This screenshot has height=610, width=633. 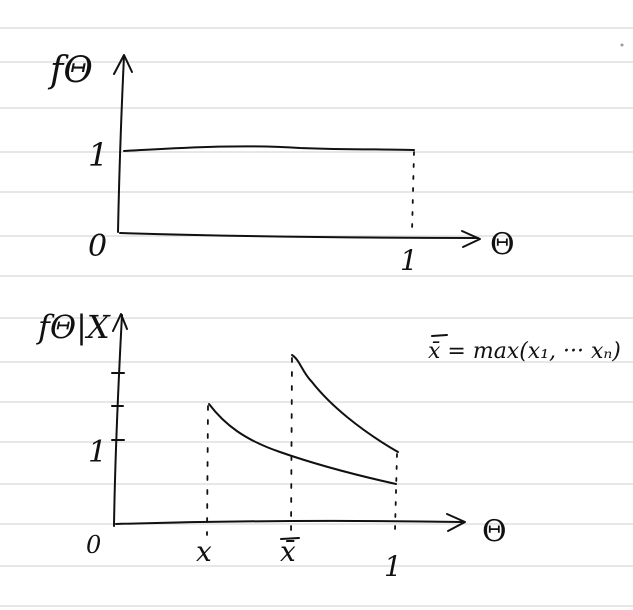 I want to click on max-annotation: x̄ = max(x₁, ··· xₙ), so click(x=524, y=351).